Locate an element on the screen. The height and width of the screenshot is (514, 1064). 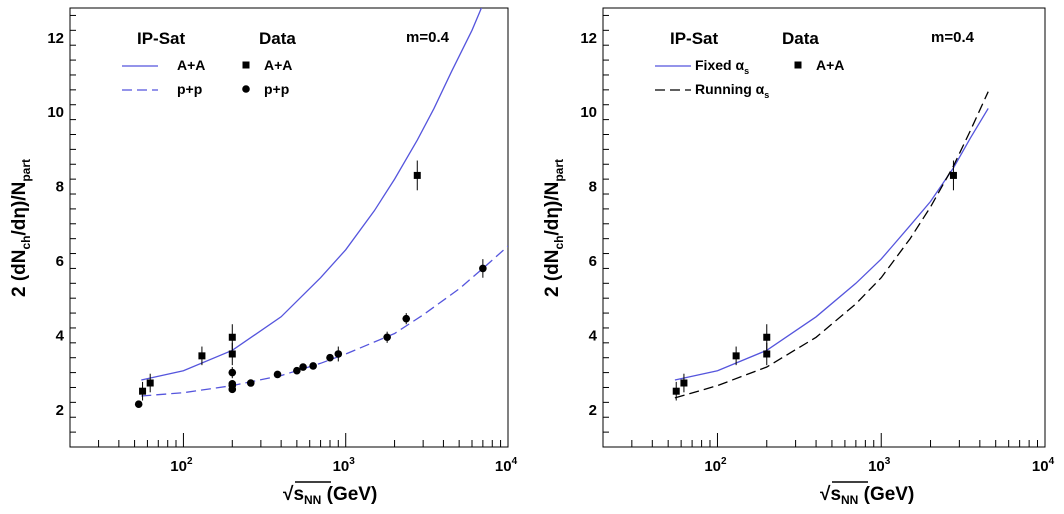
legend: IP-Sat Data m=0.4 A+A p+p A+A p+p is located at coordinates (286, 63).